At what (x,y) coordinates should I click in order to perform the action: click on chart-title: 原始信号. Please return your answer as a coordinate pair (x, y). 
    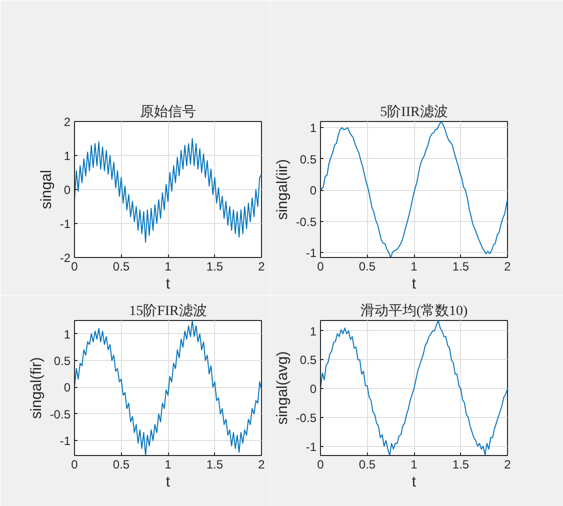
    Looking at the image, I should click on (168, 112).